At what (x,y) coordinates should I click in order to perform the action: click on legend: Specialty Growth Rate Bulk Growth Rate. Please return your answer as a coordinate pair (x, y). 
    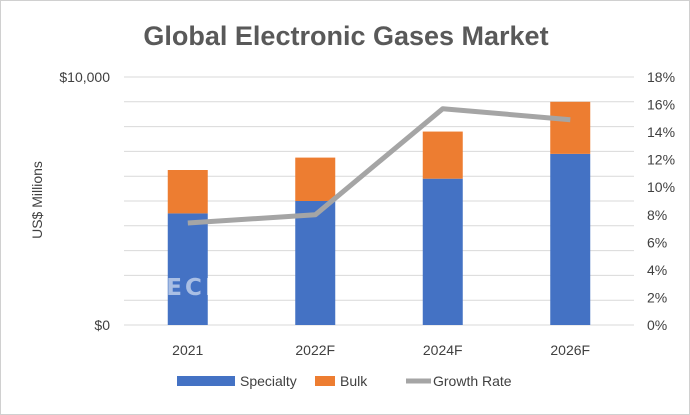
    Looking at the image, I should click on (344, 381).